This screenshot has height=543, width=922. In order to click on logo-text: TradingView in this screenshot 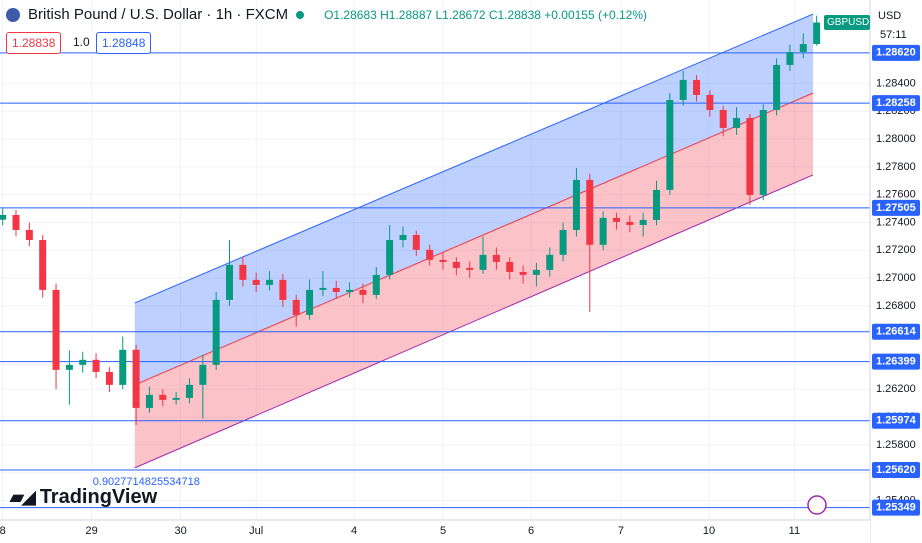, I will do `click(98, 497)`.